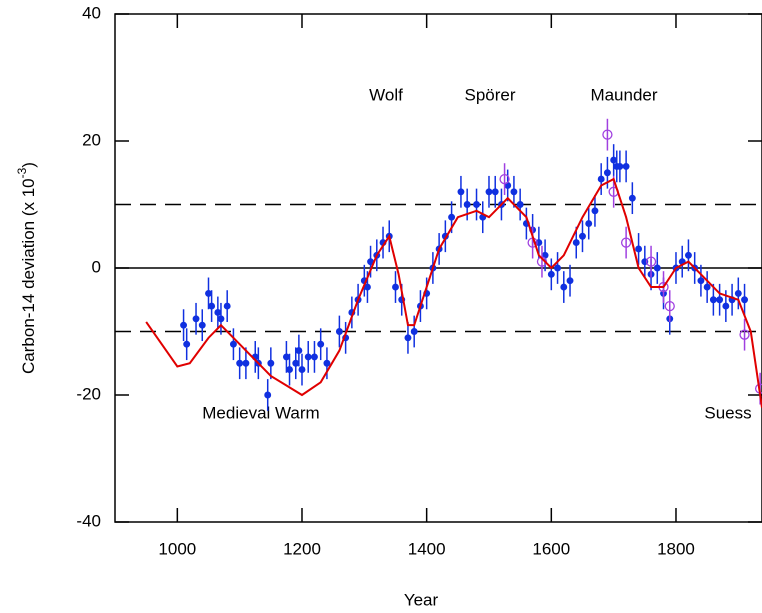 The width and height of the screenshot is (762, 613). Describe the element at coordinates (727, 412) in the screenshot. I see `annotation: Suess` at that location.